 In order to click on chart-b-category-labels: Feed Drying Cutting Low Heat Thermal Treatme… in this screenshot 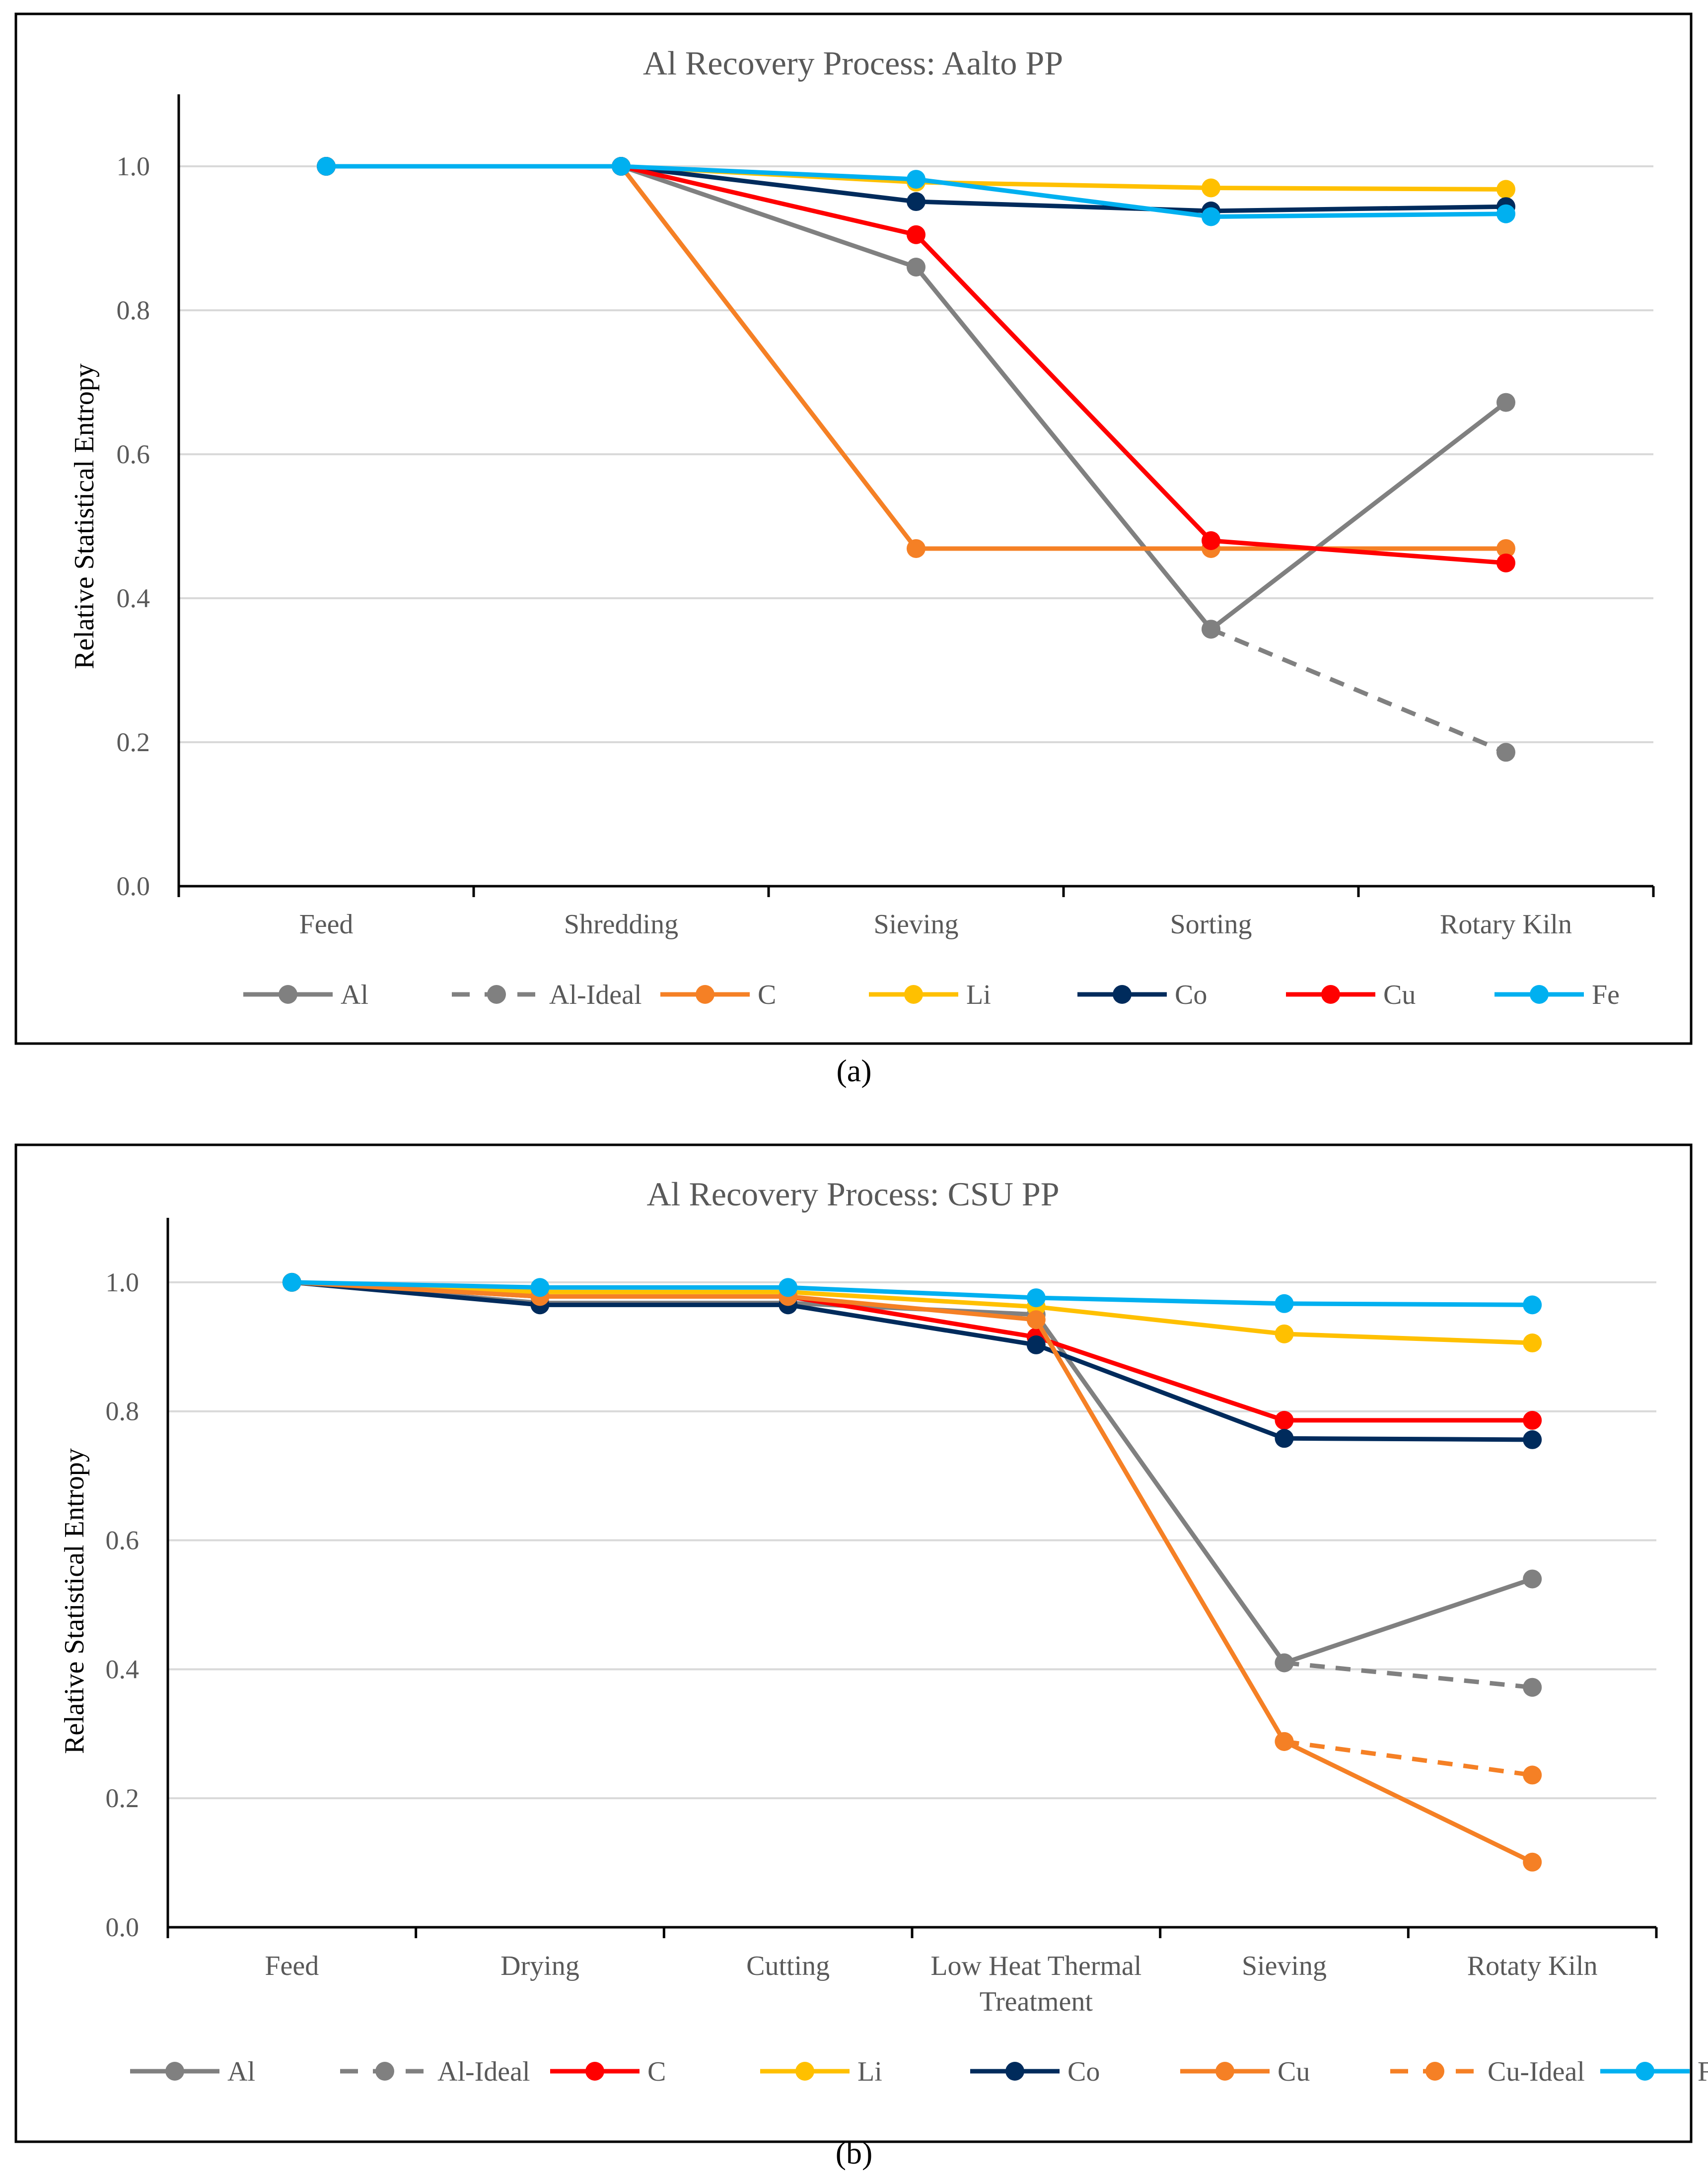, I will do `click(931, 1984)`.